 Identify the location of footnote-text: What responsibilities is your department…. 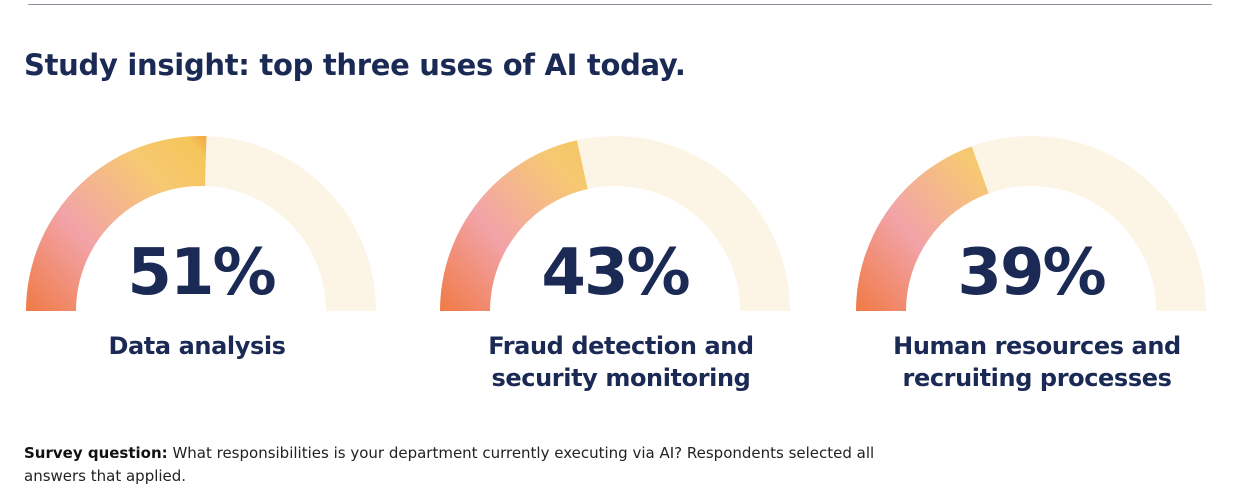
(449, 464).